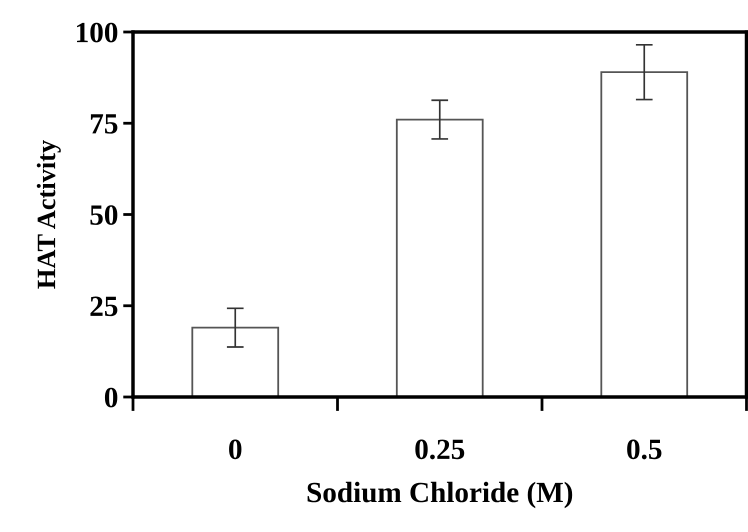  What do you see at coordinates (104, 306) in the screenshot?
I see `y-tick-label: 25` at bounding box center [104, 306].